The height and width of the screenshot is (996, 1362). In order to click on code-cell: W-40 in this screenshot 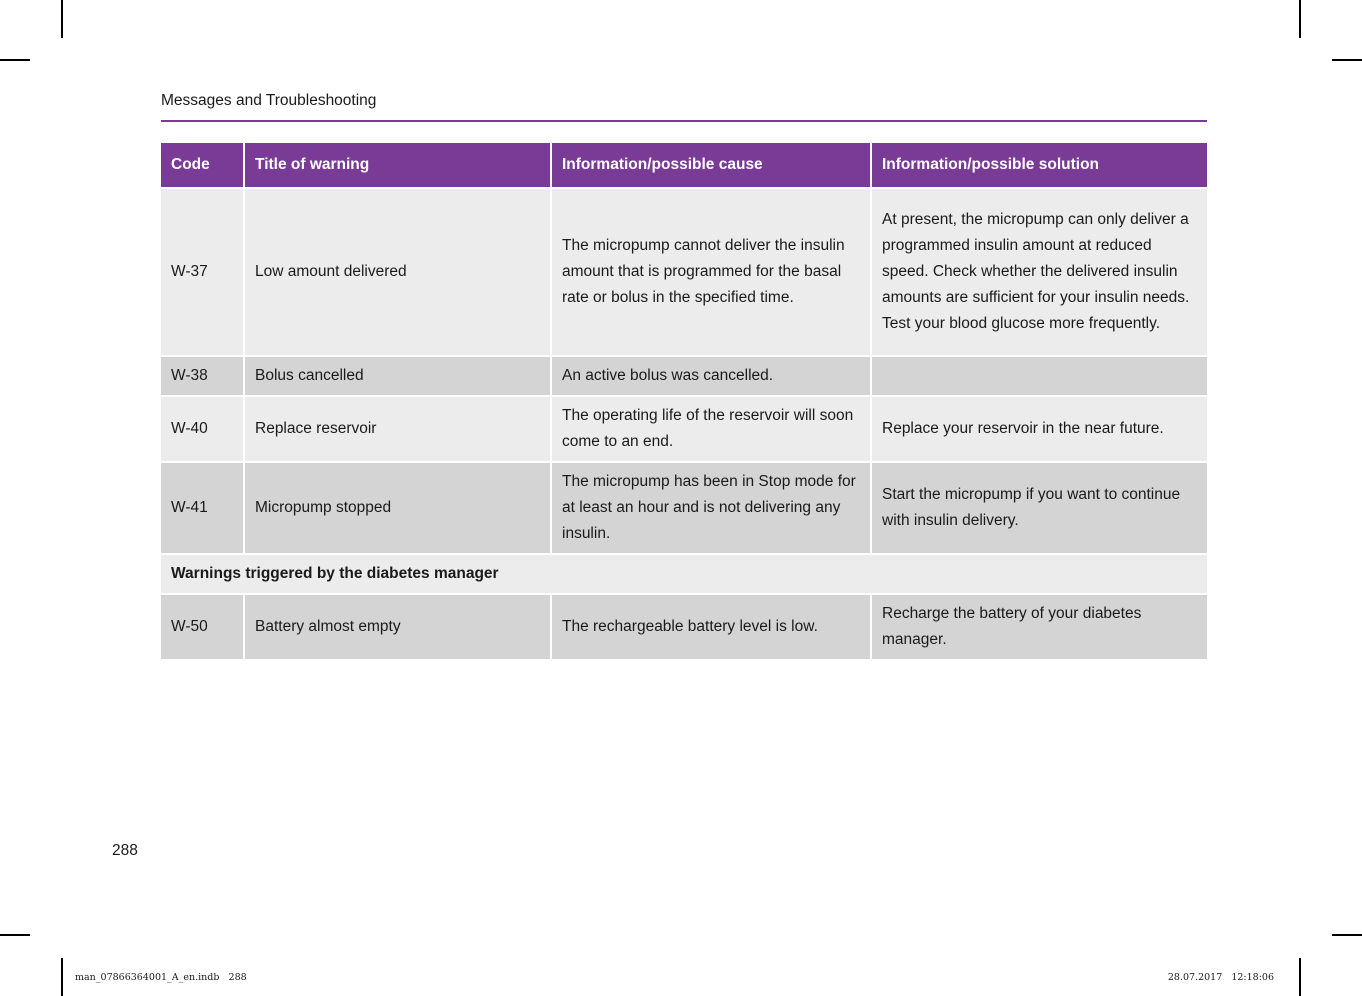, I will do `click(202, 429)`.